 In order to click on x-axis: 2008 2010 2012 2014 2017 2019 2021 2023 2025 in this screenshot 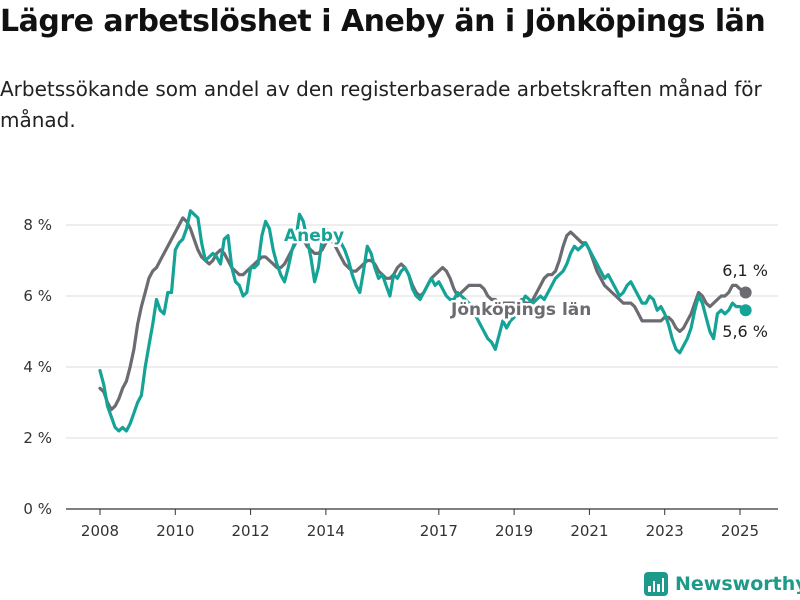, I will do `click(422, 524)`.